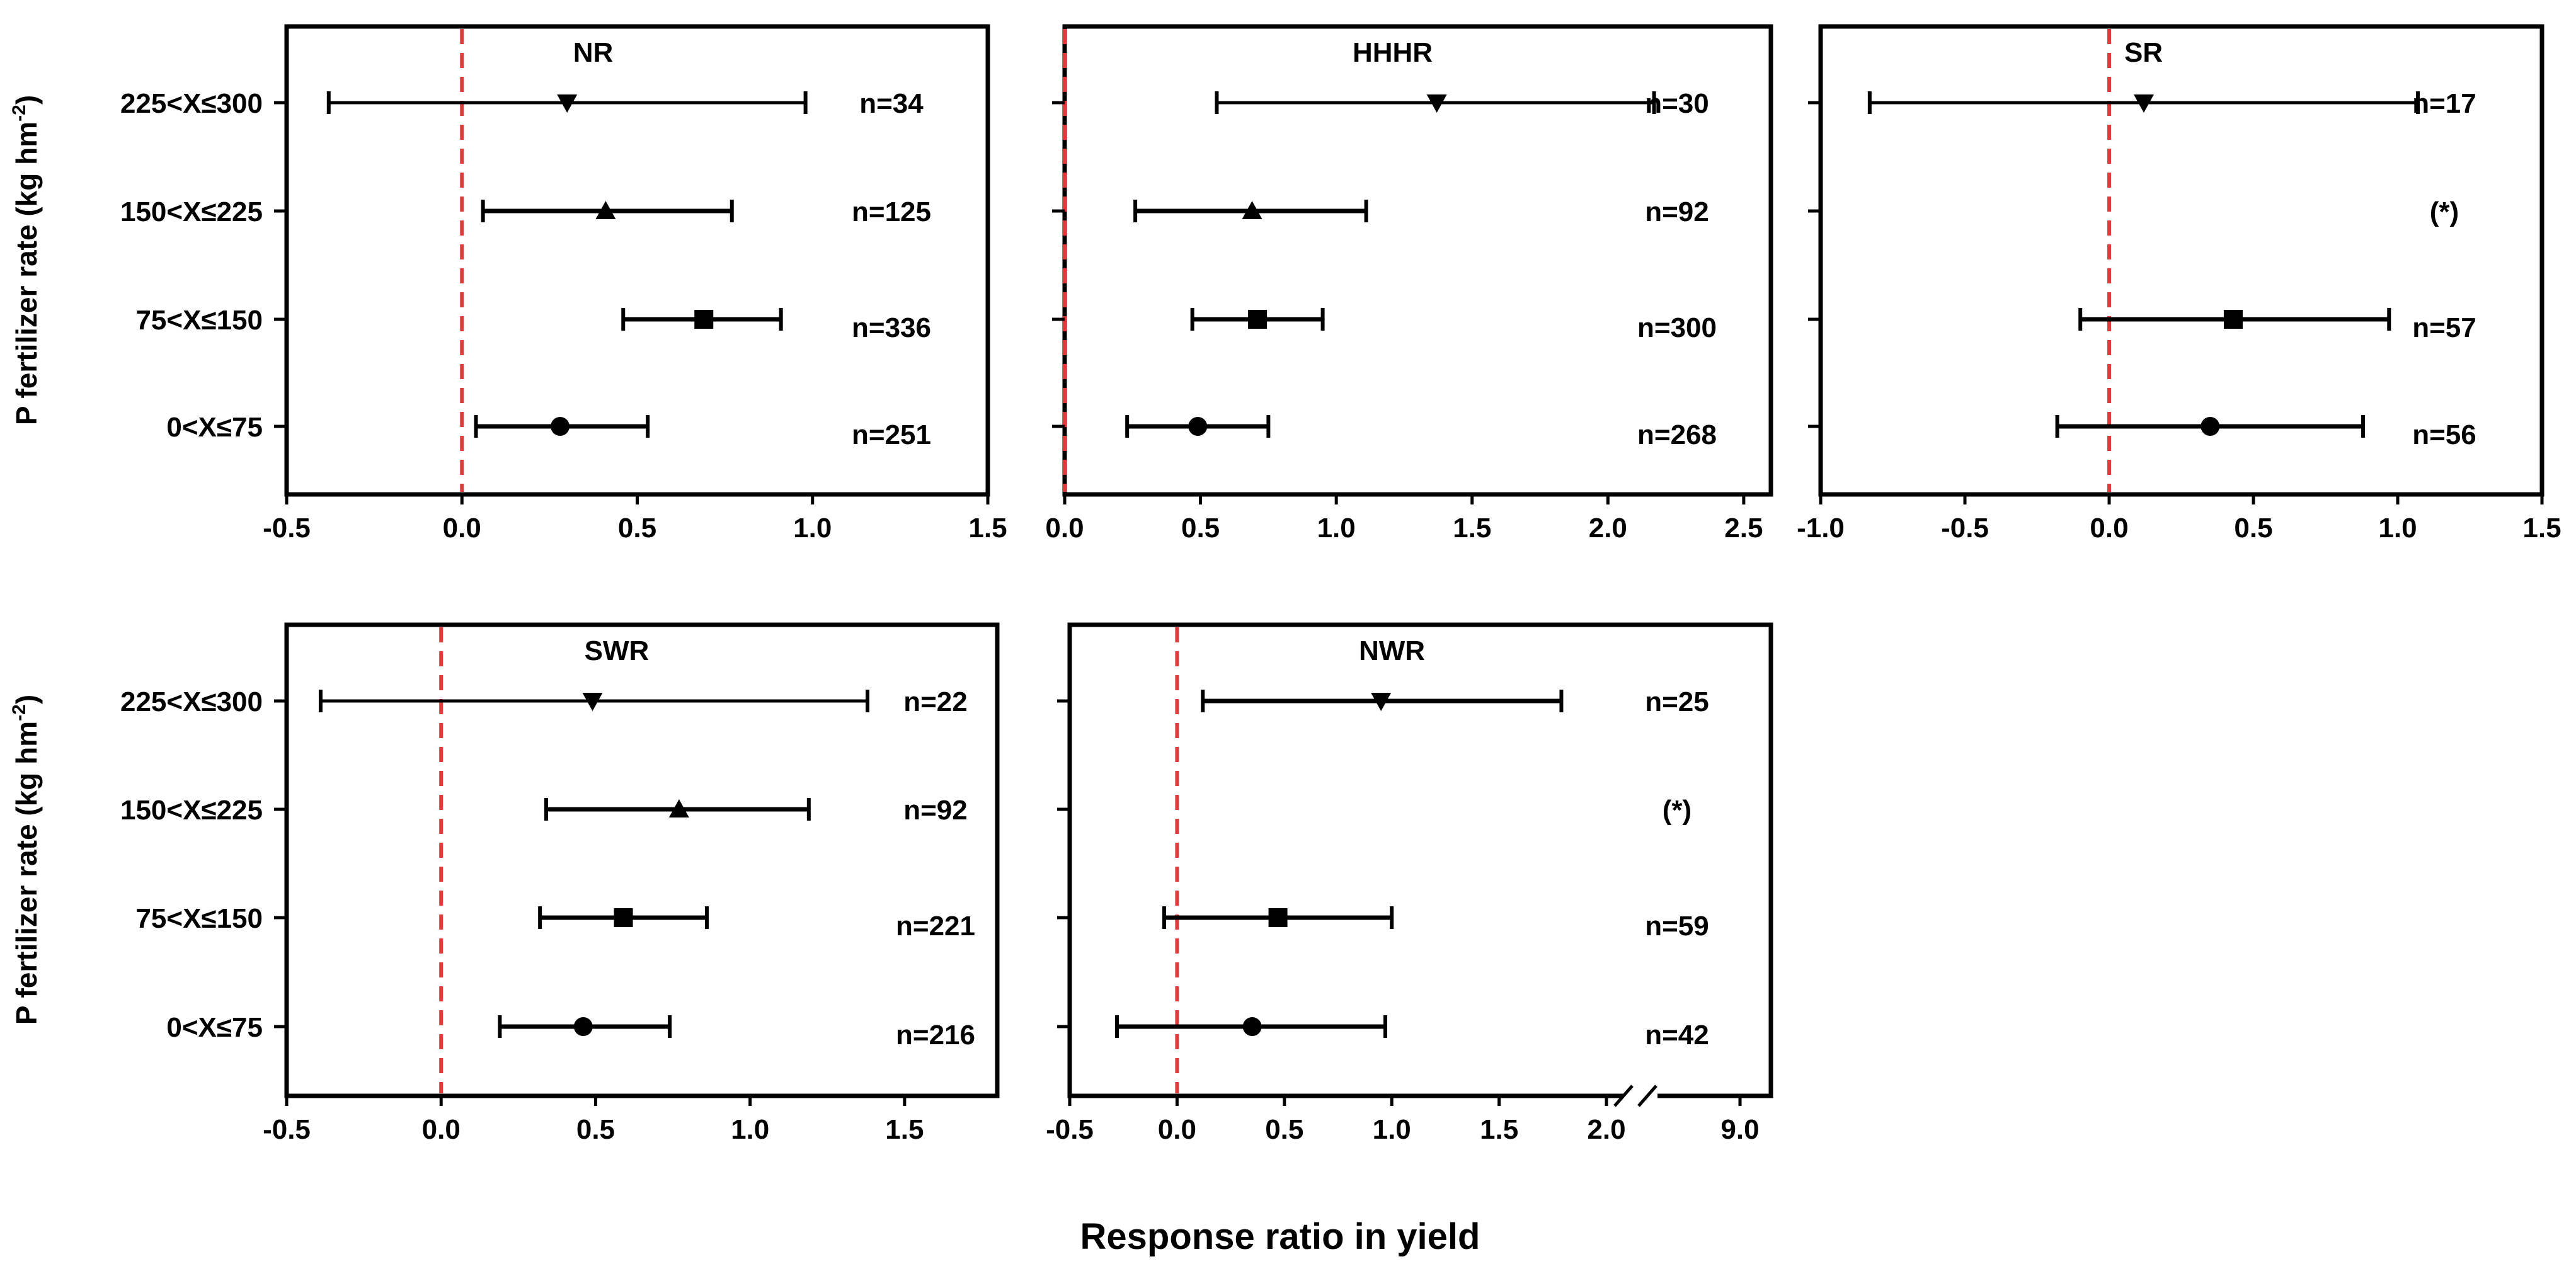  What do you see at coordinates (2444, 327) in the screenshot?
I see `sample-size-label: n=57` at bounding box center [2444, 327].